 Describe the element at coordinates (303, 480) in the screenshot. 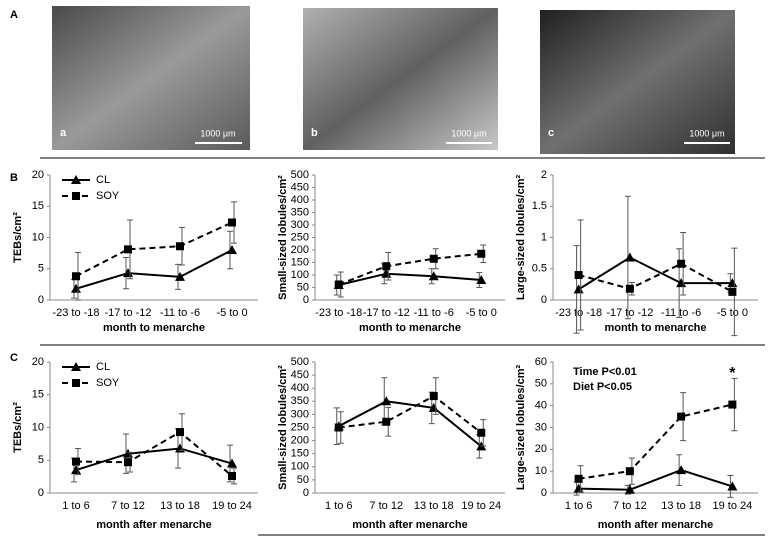

I see `y-tick-label: 50` at that location.